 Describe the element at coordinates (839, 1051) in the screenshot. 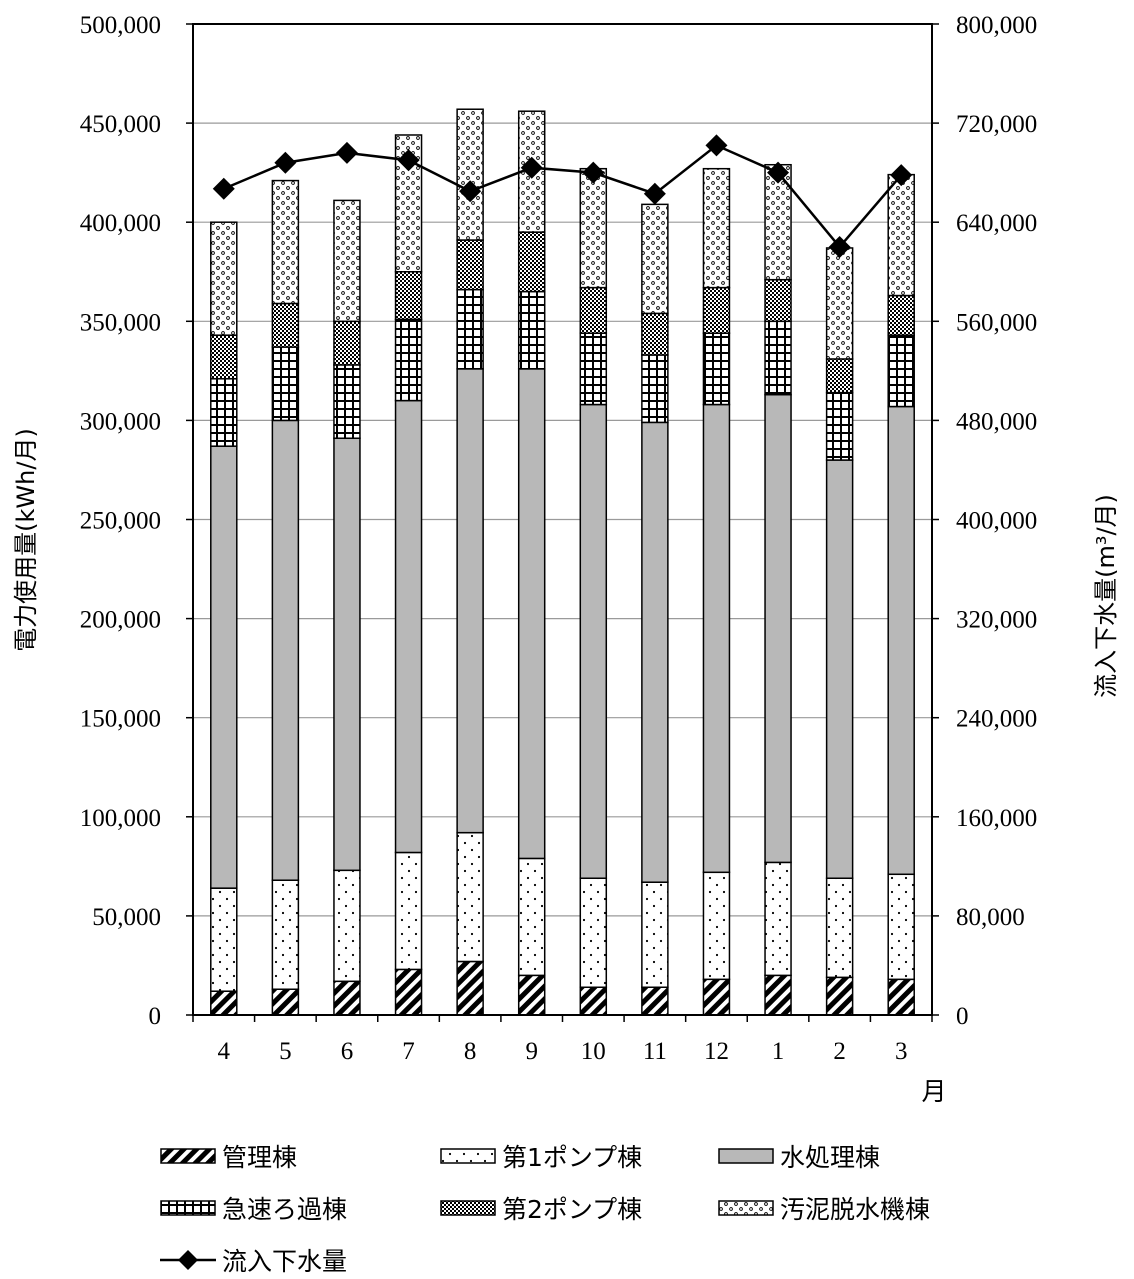

I see `x-tick-label: 2` at that location.